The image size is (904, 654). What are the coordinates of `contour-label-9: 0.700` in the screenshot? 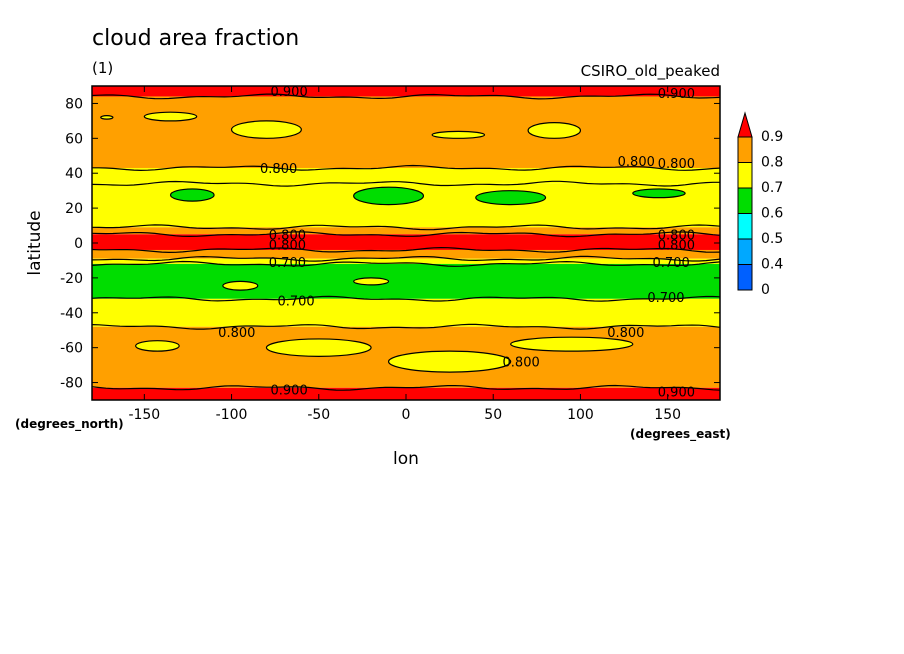 It's located at (287, 263).